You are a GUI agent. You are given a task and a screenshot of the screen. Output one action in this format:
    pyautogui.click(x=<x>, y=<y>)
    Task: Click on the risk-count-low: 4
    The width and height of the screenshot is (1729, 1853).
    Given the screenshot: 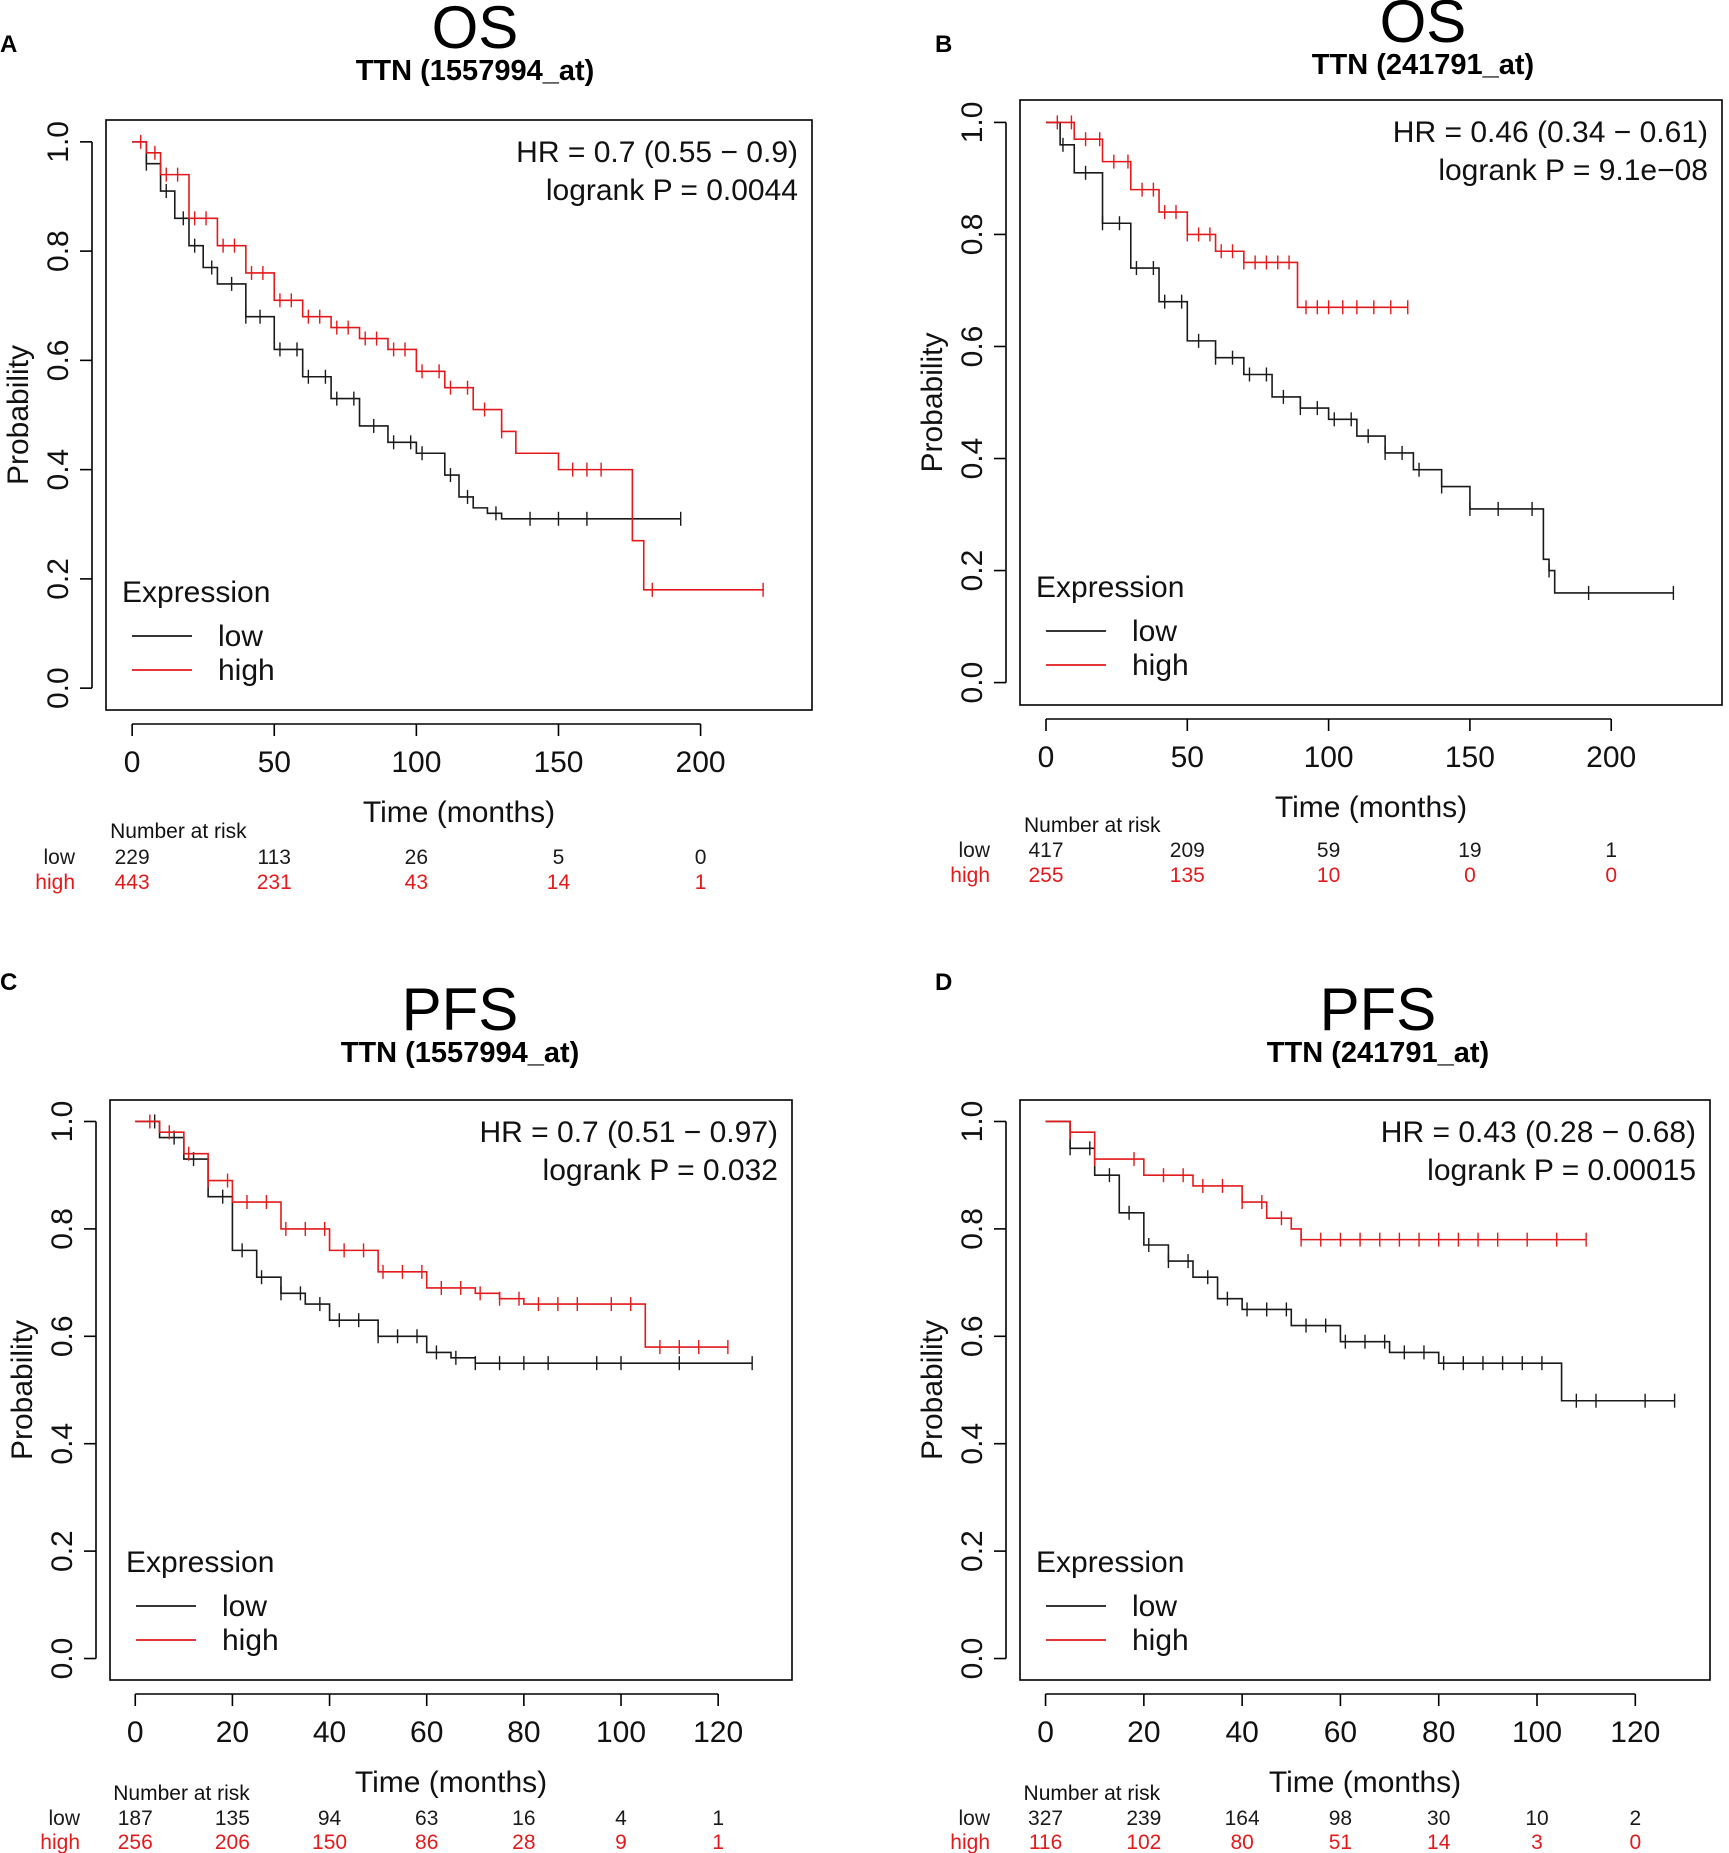 What is the action you would take?
    pyautogui.click(x=621, y=1818)
    